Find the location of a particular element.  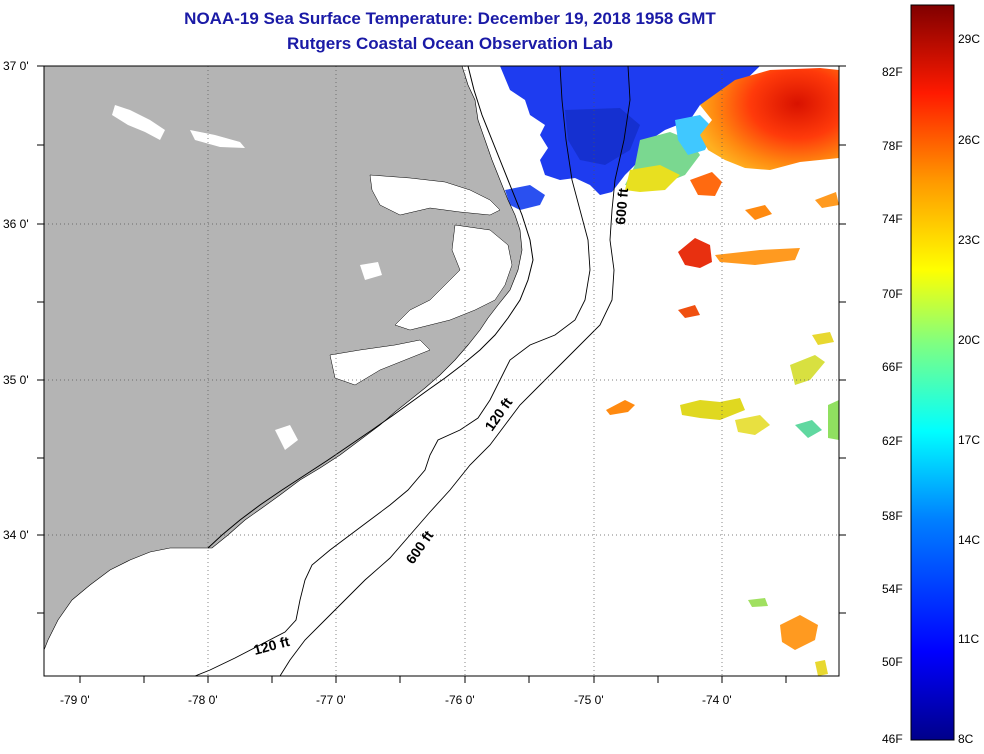

pamlico-sound is located at coordinates (453, 277).